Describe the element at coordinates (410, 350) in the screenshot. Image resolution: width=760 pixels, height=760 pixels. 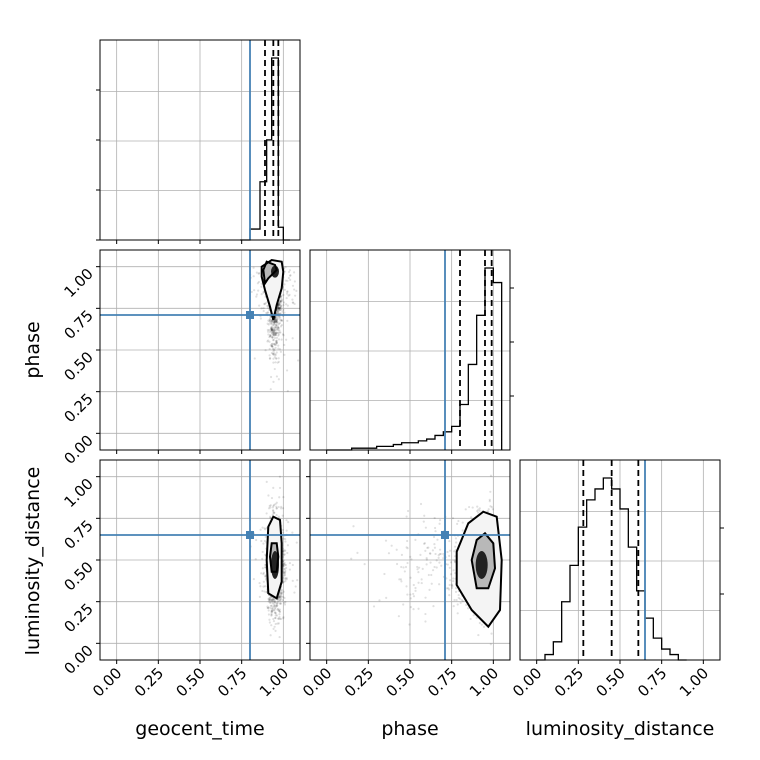
I see `hist-1-grid` at that location.